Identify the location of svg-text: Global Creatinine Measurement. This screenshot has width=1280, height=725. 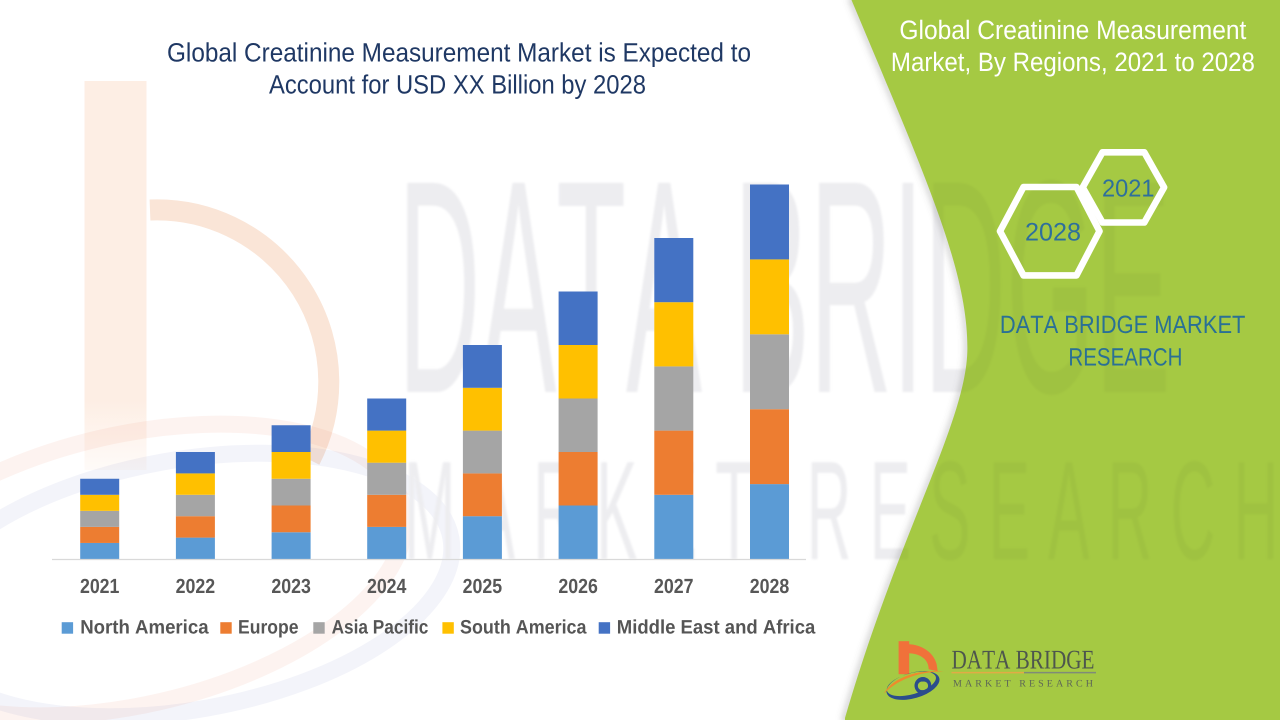
(1073, 30).